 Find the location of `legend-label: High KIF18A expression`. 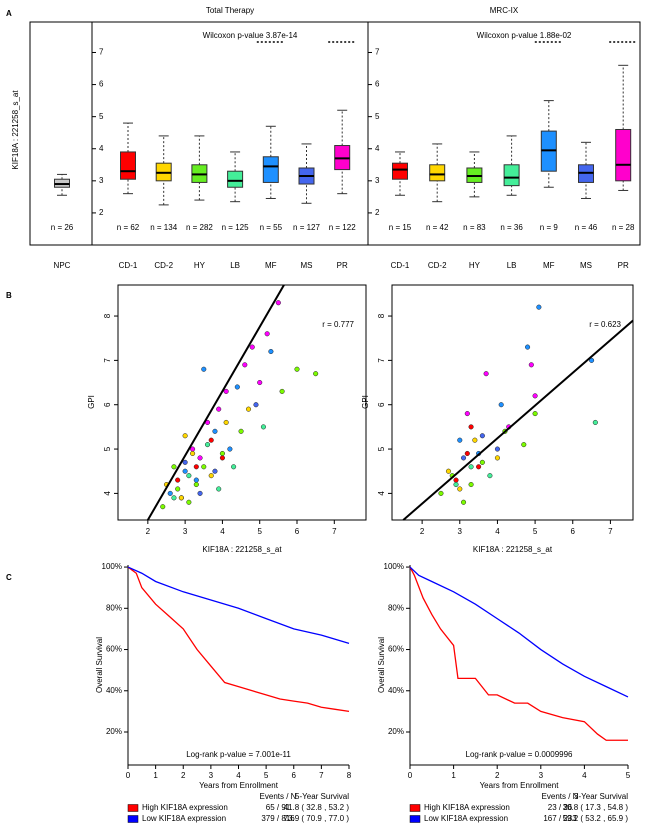

legend-label: High KIF18A expression is located at coordinates (185, 807).